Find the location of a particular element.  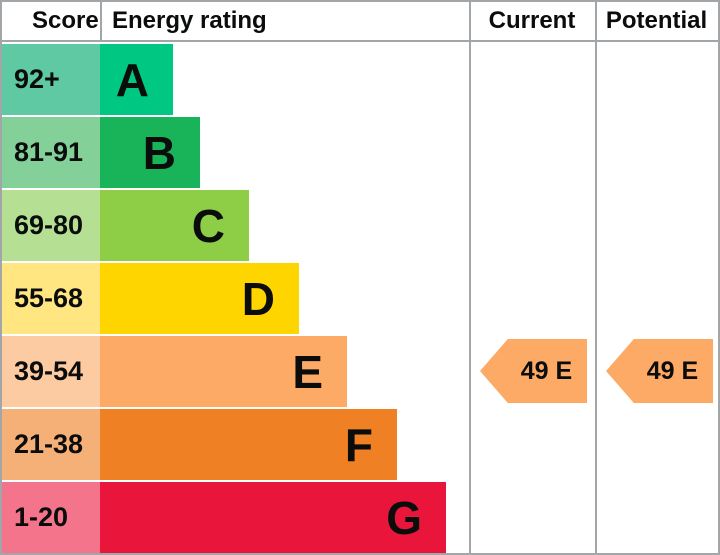

band-row-c: 69-80 C is located at coordinates (360, 225).